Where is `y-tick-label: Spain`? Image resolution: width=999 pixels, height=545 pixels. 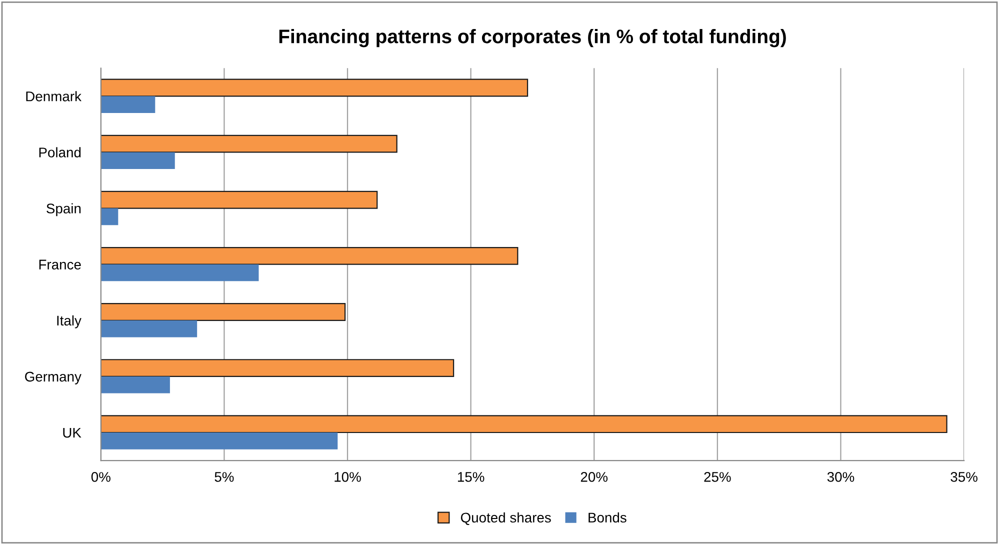 y-tick-label: Spain is located at coordinates (63, 209).